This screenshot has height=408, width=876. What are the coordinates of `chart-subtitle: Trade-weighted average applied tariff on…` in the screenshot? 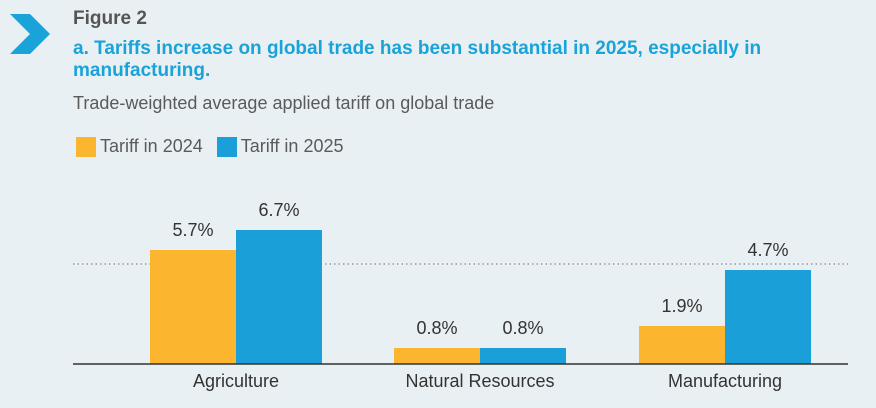 It's located at (284, 103).